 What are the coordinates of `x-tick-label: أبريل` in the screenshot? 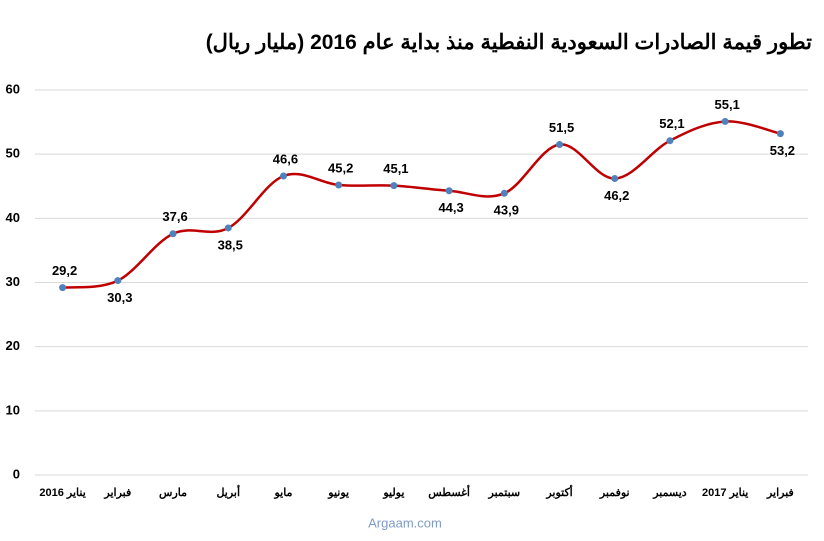 It's located at (228, 492).